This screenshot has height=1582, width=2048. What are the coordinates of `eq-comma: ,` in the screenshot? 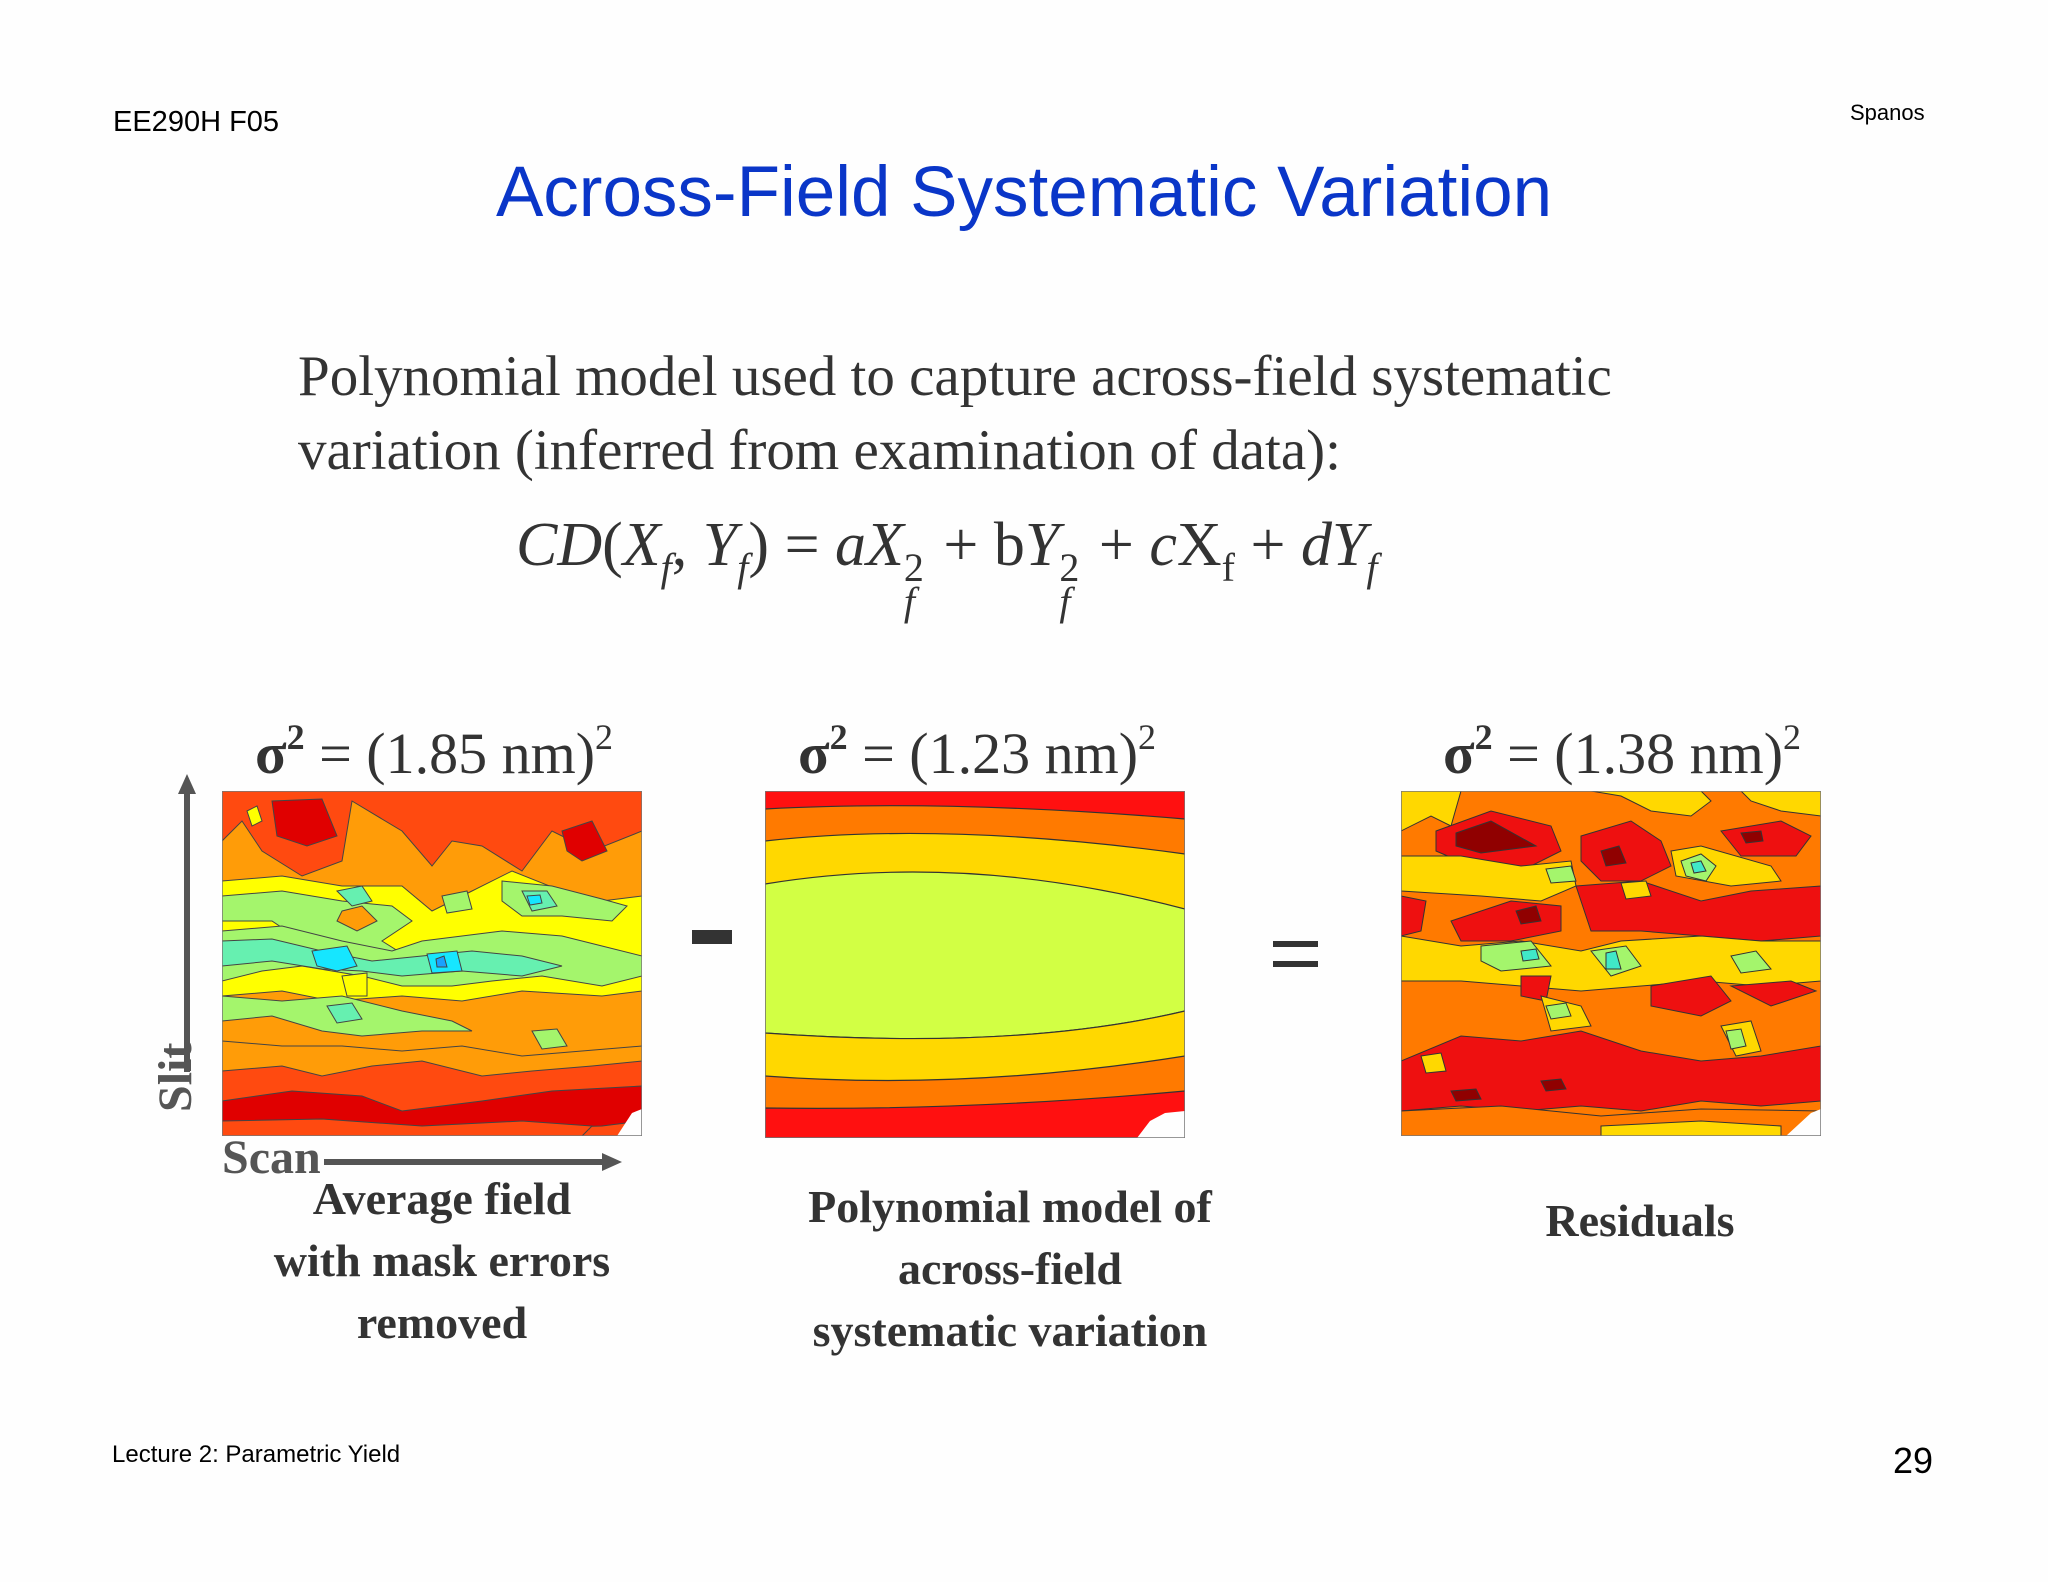 It's located at (679, 545).